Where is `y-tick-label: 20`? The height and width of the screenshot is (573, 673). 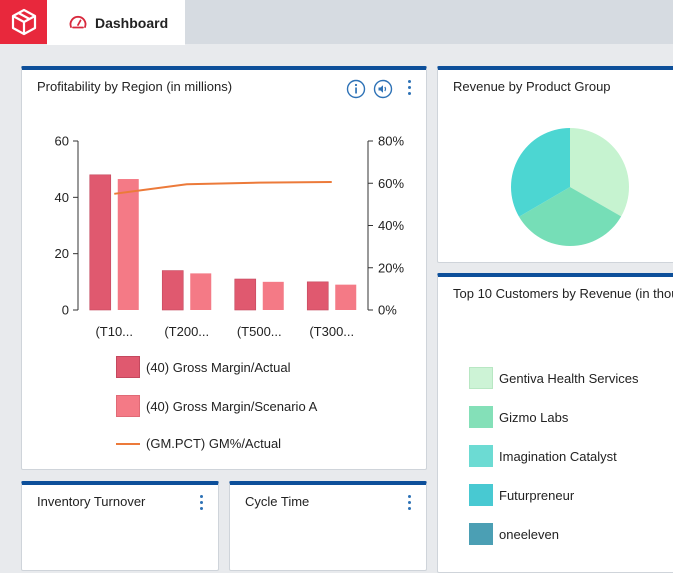
y-tick-label: 20 is located at coordinates (62, 253).